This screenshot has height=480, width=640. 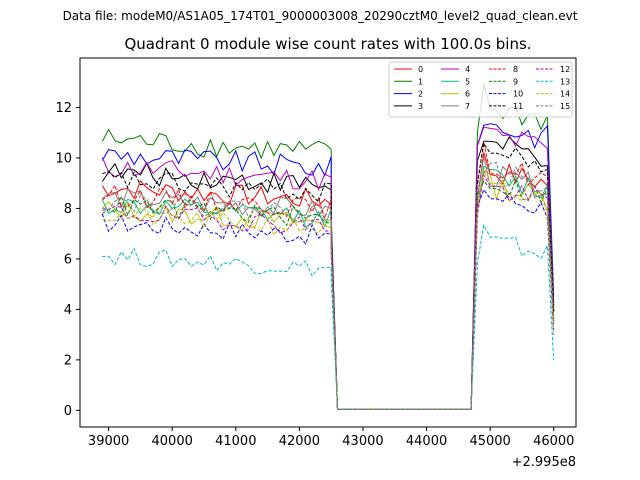 I want to click on y-axis: 0 2 4 6 8 10 12, so click(x=67, y=260).